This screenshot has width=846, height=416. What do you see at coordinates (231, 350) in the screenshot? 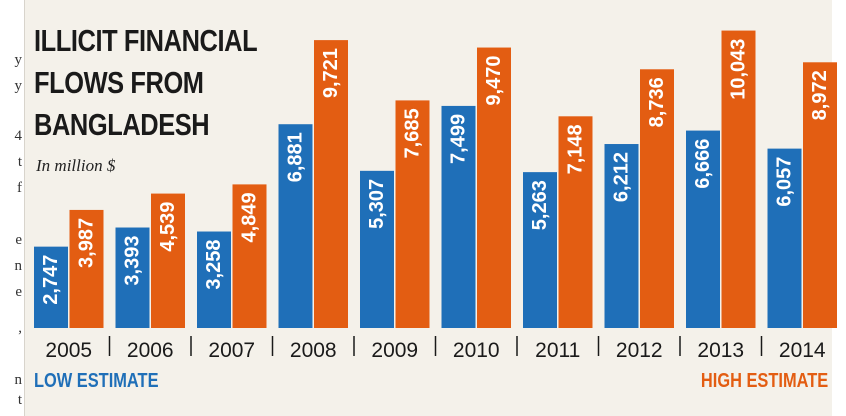
I see `x-tick-label-2007: 2007` at bounding box center [231, 350].